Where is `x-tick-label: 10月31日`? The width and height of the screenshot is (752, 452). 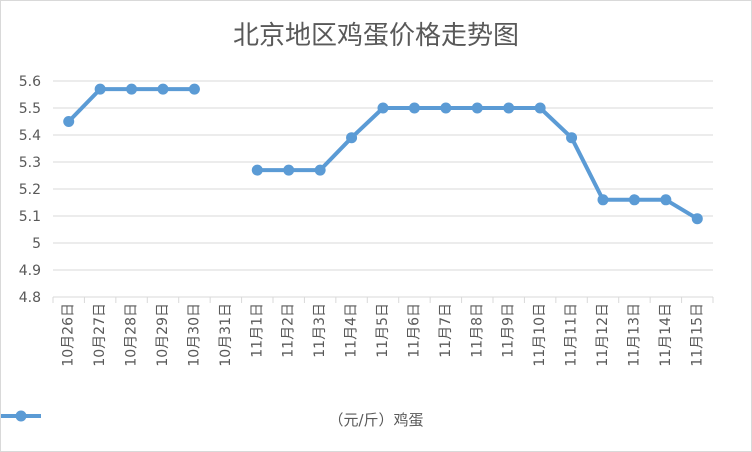 x-tick-label: 10月31日 is located at coordinates (226, 335).